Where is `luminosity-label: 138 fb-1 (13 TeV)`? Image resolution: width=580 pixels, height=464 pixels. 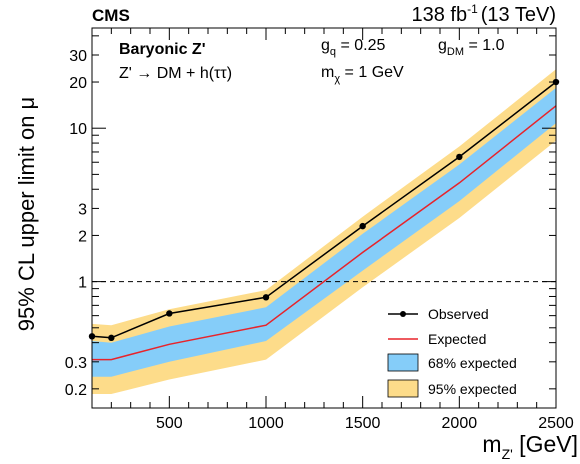
luminosity-label: 138 fb-1 (13 TeV) is located at coordinates (483, 14).